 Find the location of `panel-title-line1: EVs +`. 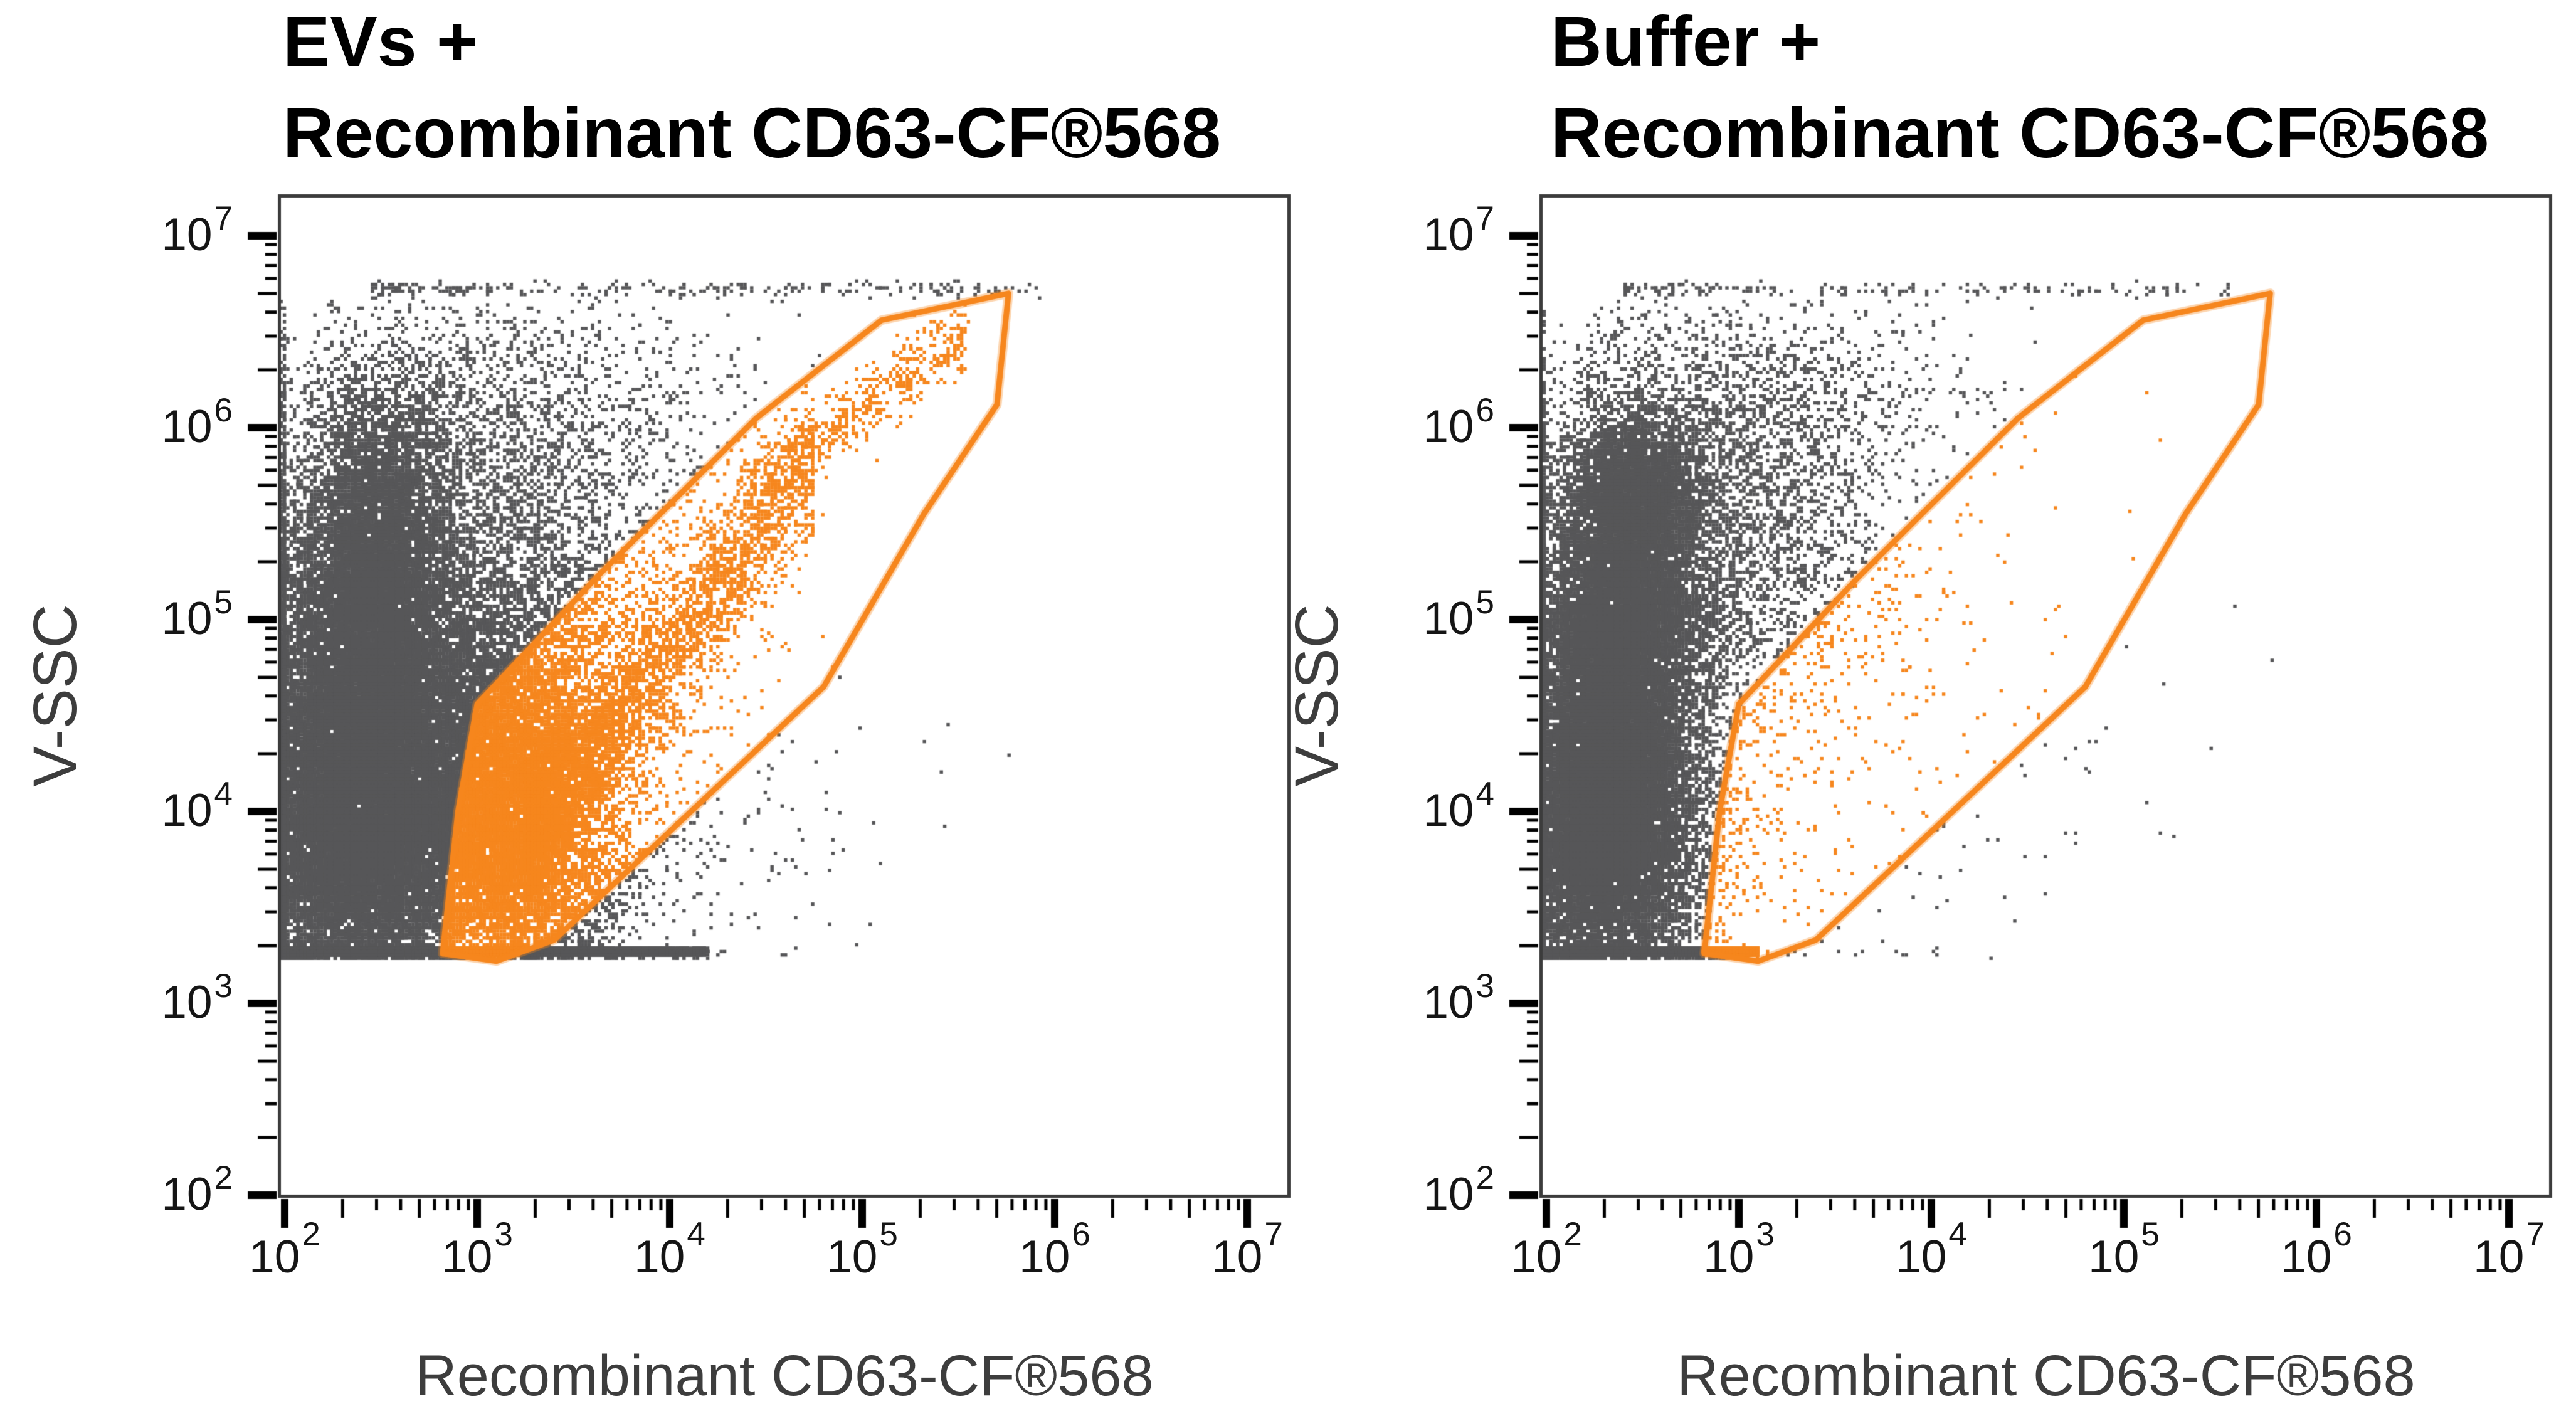

panel-title-line1: EVs + is located at coordinates (380, 41).